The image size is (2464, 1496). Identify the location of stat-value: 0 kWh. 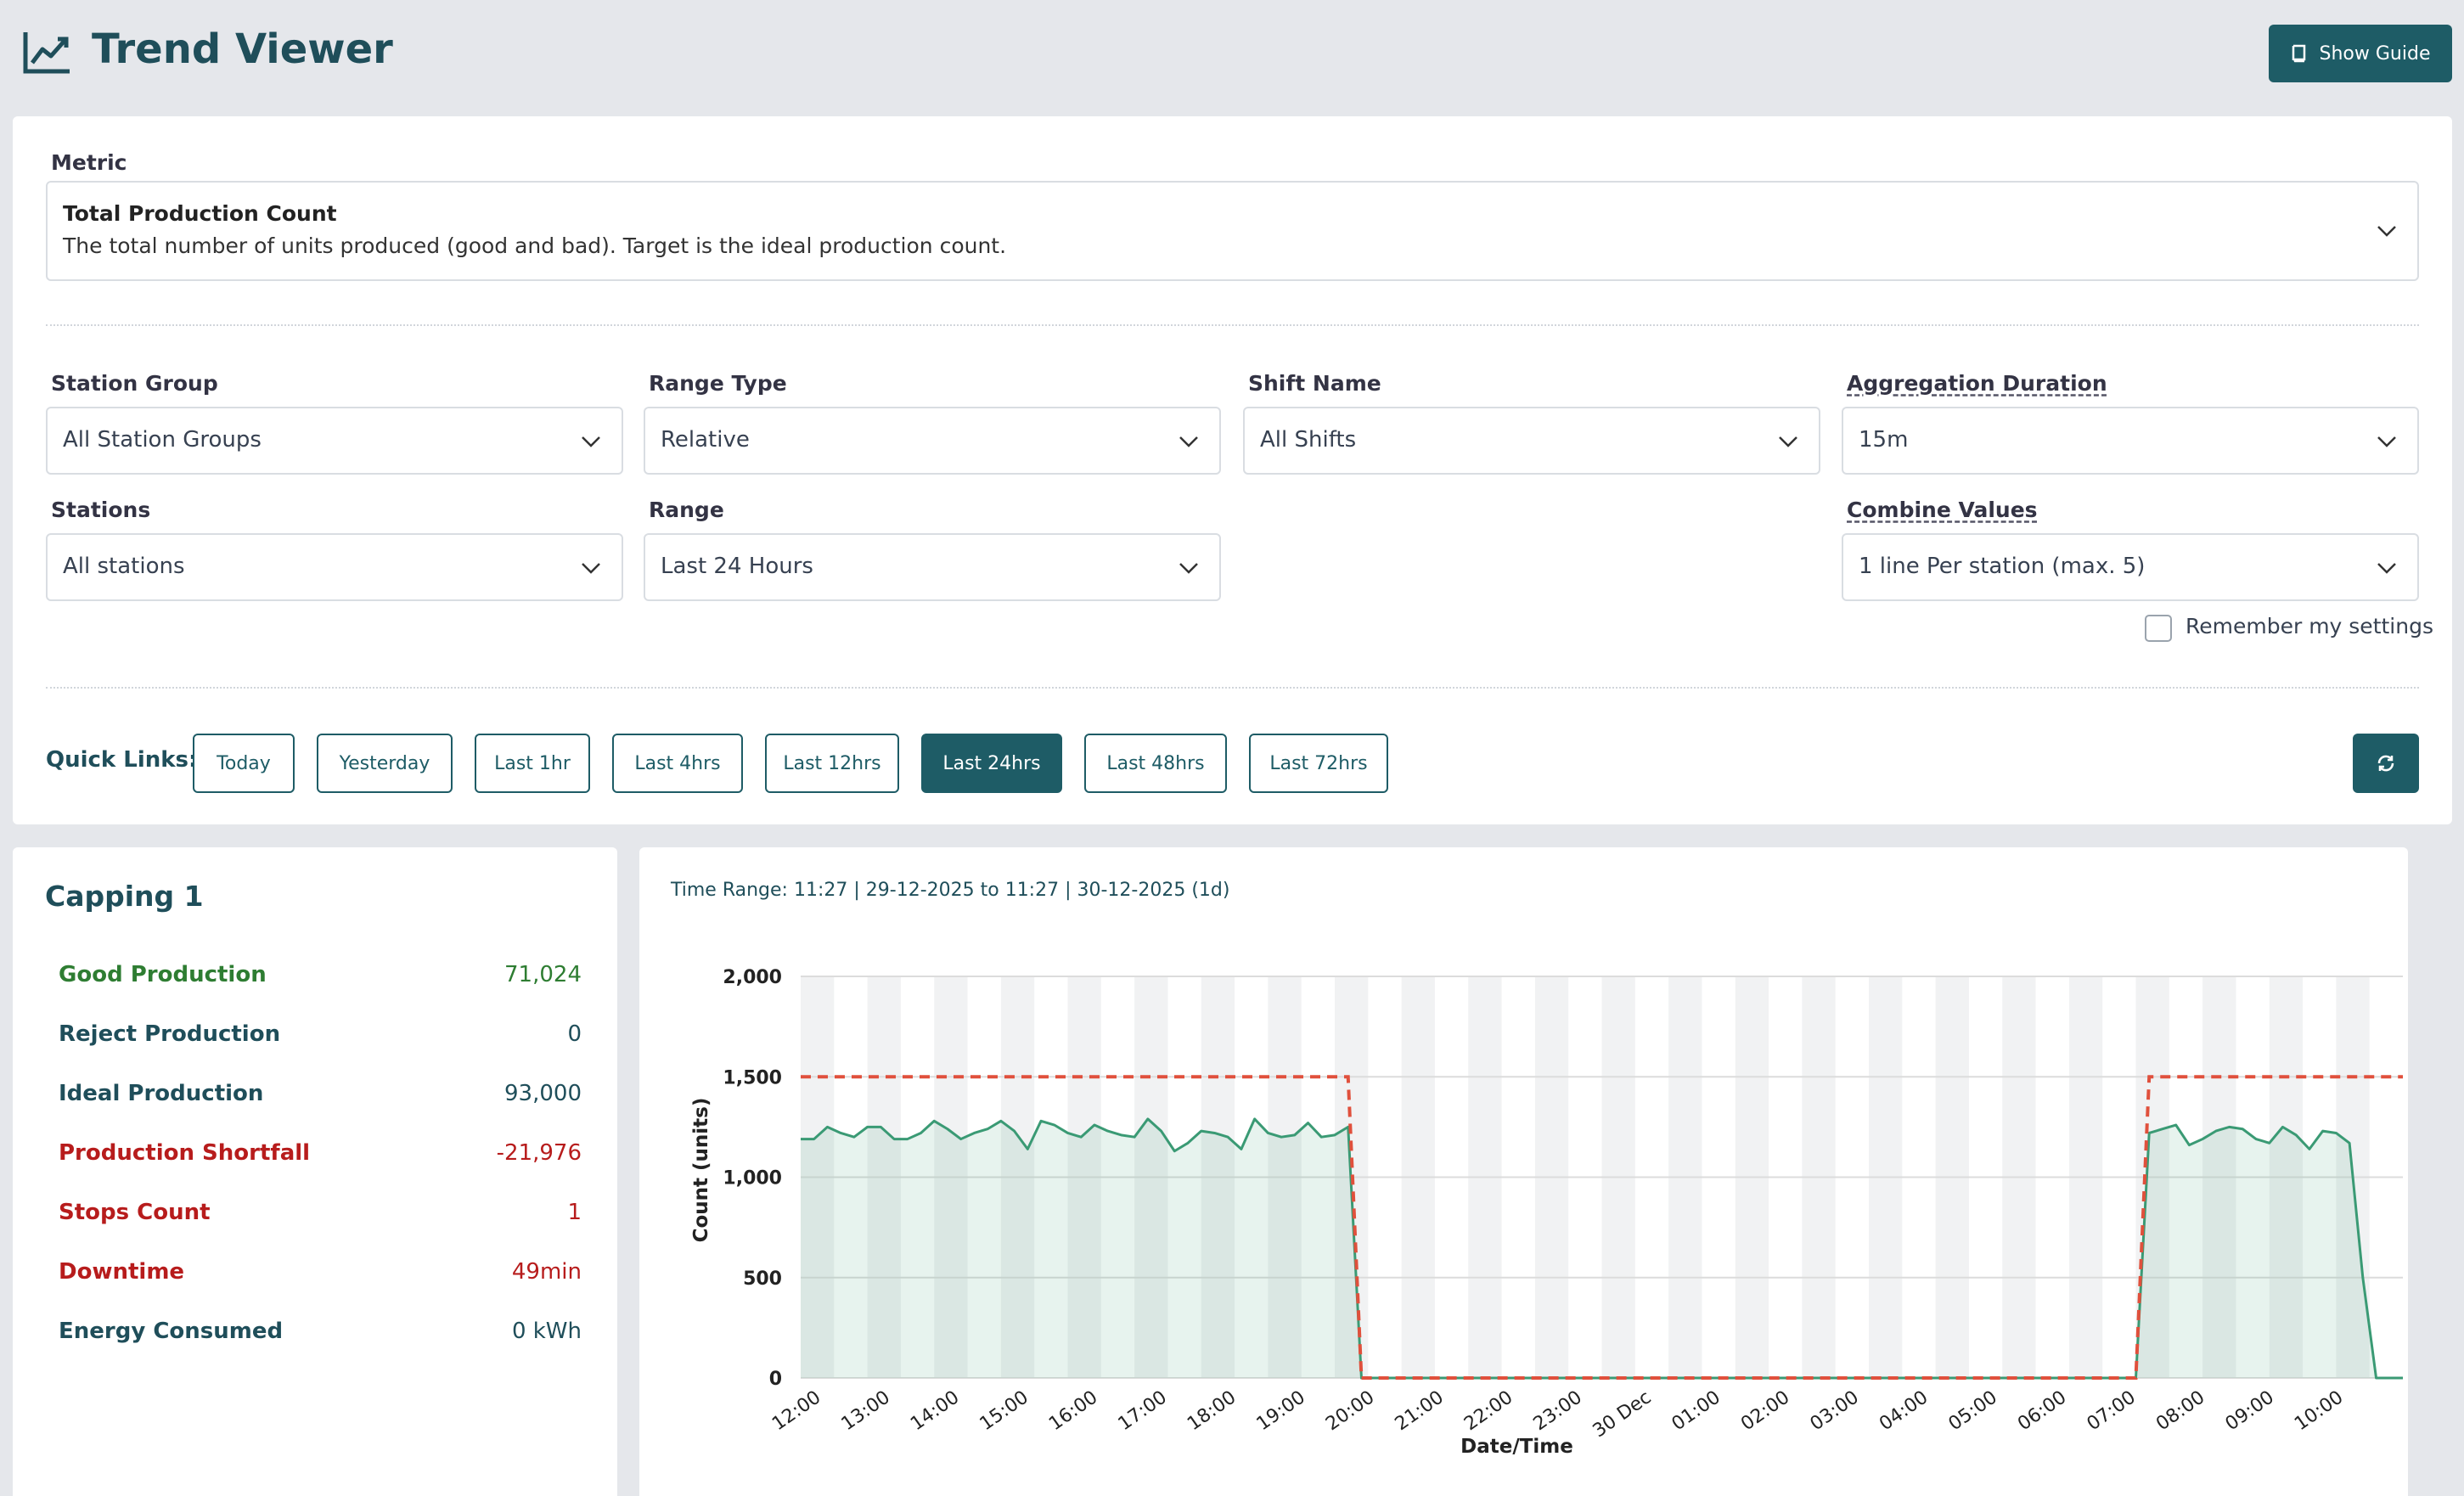
(546, 1331).